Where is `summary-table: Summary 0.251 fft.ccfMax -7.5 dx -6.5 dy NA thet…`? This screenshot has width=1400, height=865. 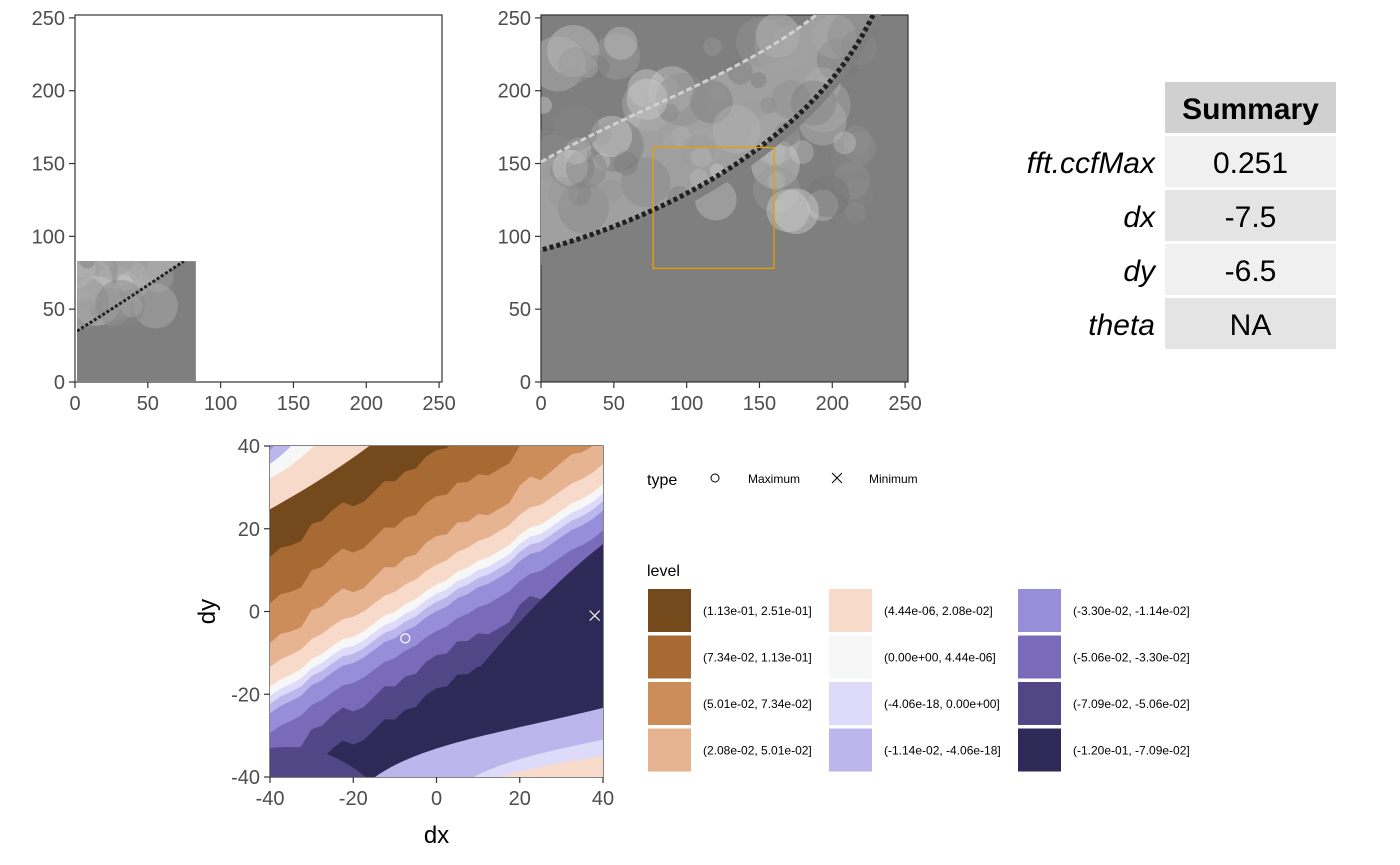
summary-table: Summary 0.251 fft.ccfMax -7.5 dx -6.5 dy NA thet… is located at coordinates (1181, 215).